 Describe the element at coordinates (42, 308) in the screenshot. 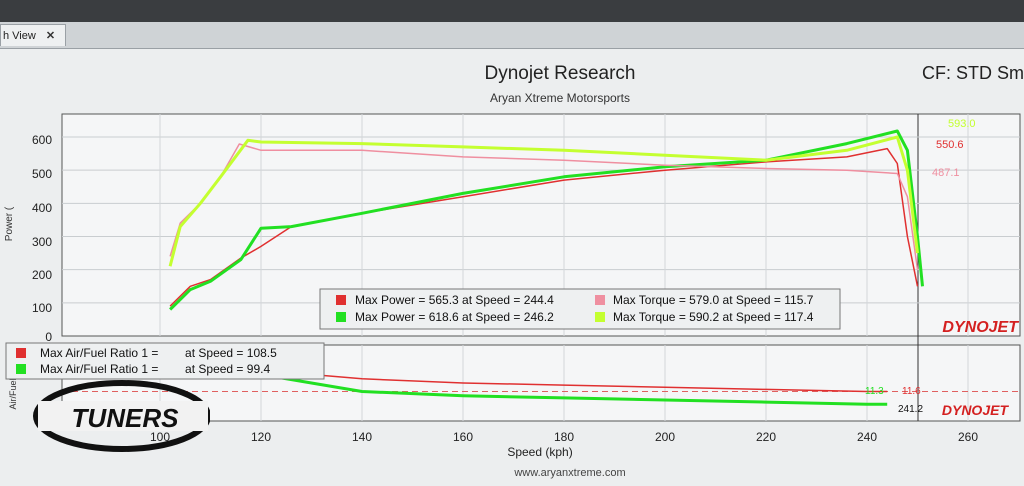

I see `y-tick-label: 100` at that location.